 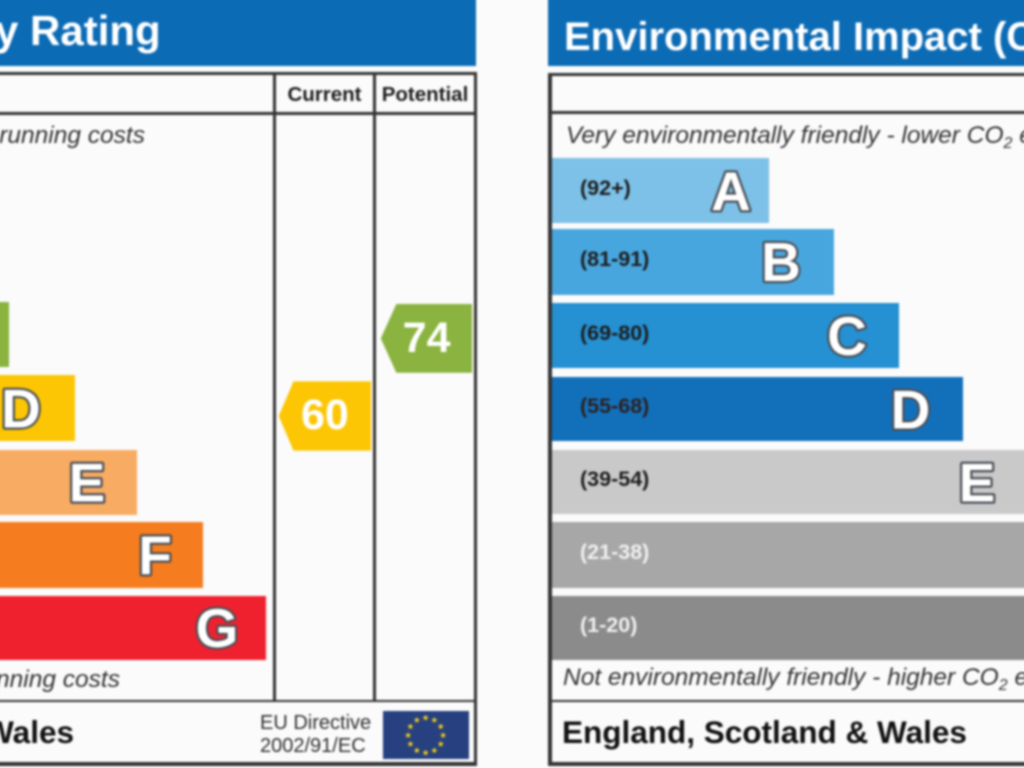 What do you see at coordinates (847, 336) in the screenshot?
I see `svg-text: C` at bounding box center [847, 336].